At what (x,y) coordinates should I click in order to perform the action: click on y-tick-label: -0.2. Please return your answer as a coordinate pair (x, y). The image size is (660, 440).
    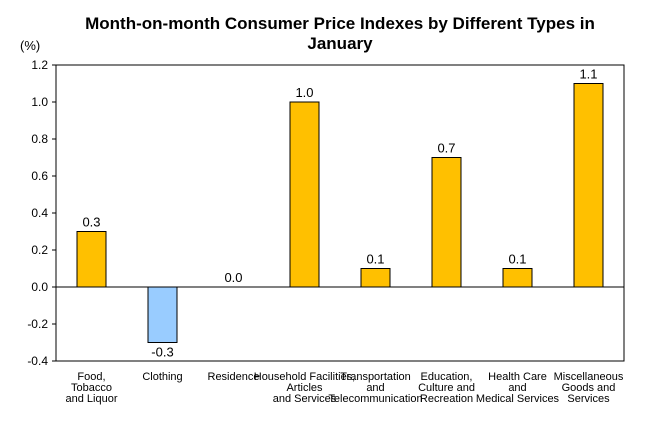
    Looking at the image, I should click on (37, 324).